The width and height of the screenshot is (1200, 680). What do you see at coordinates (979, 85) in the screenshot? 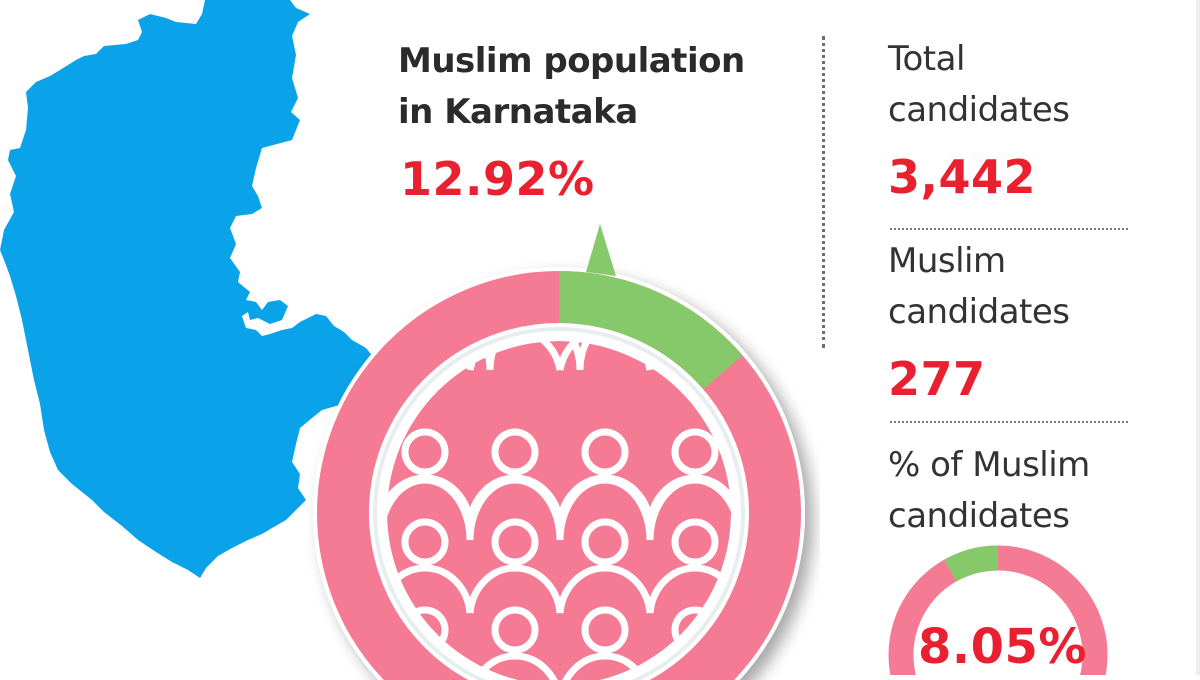
I see `total-candidates-label: Total candidates` at bounding box center [979, 85].